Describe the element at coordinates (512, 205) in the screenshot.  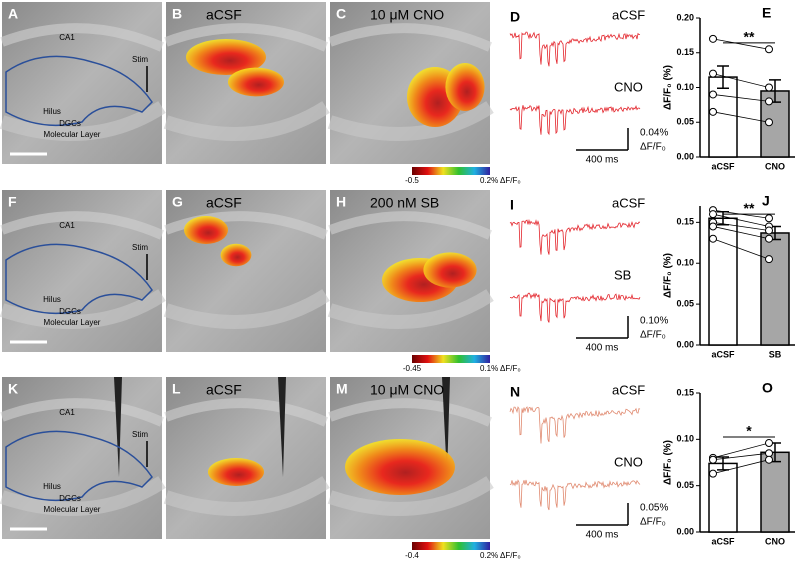
I see `panel-letter: I` at that location.